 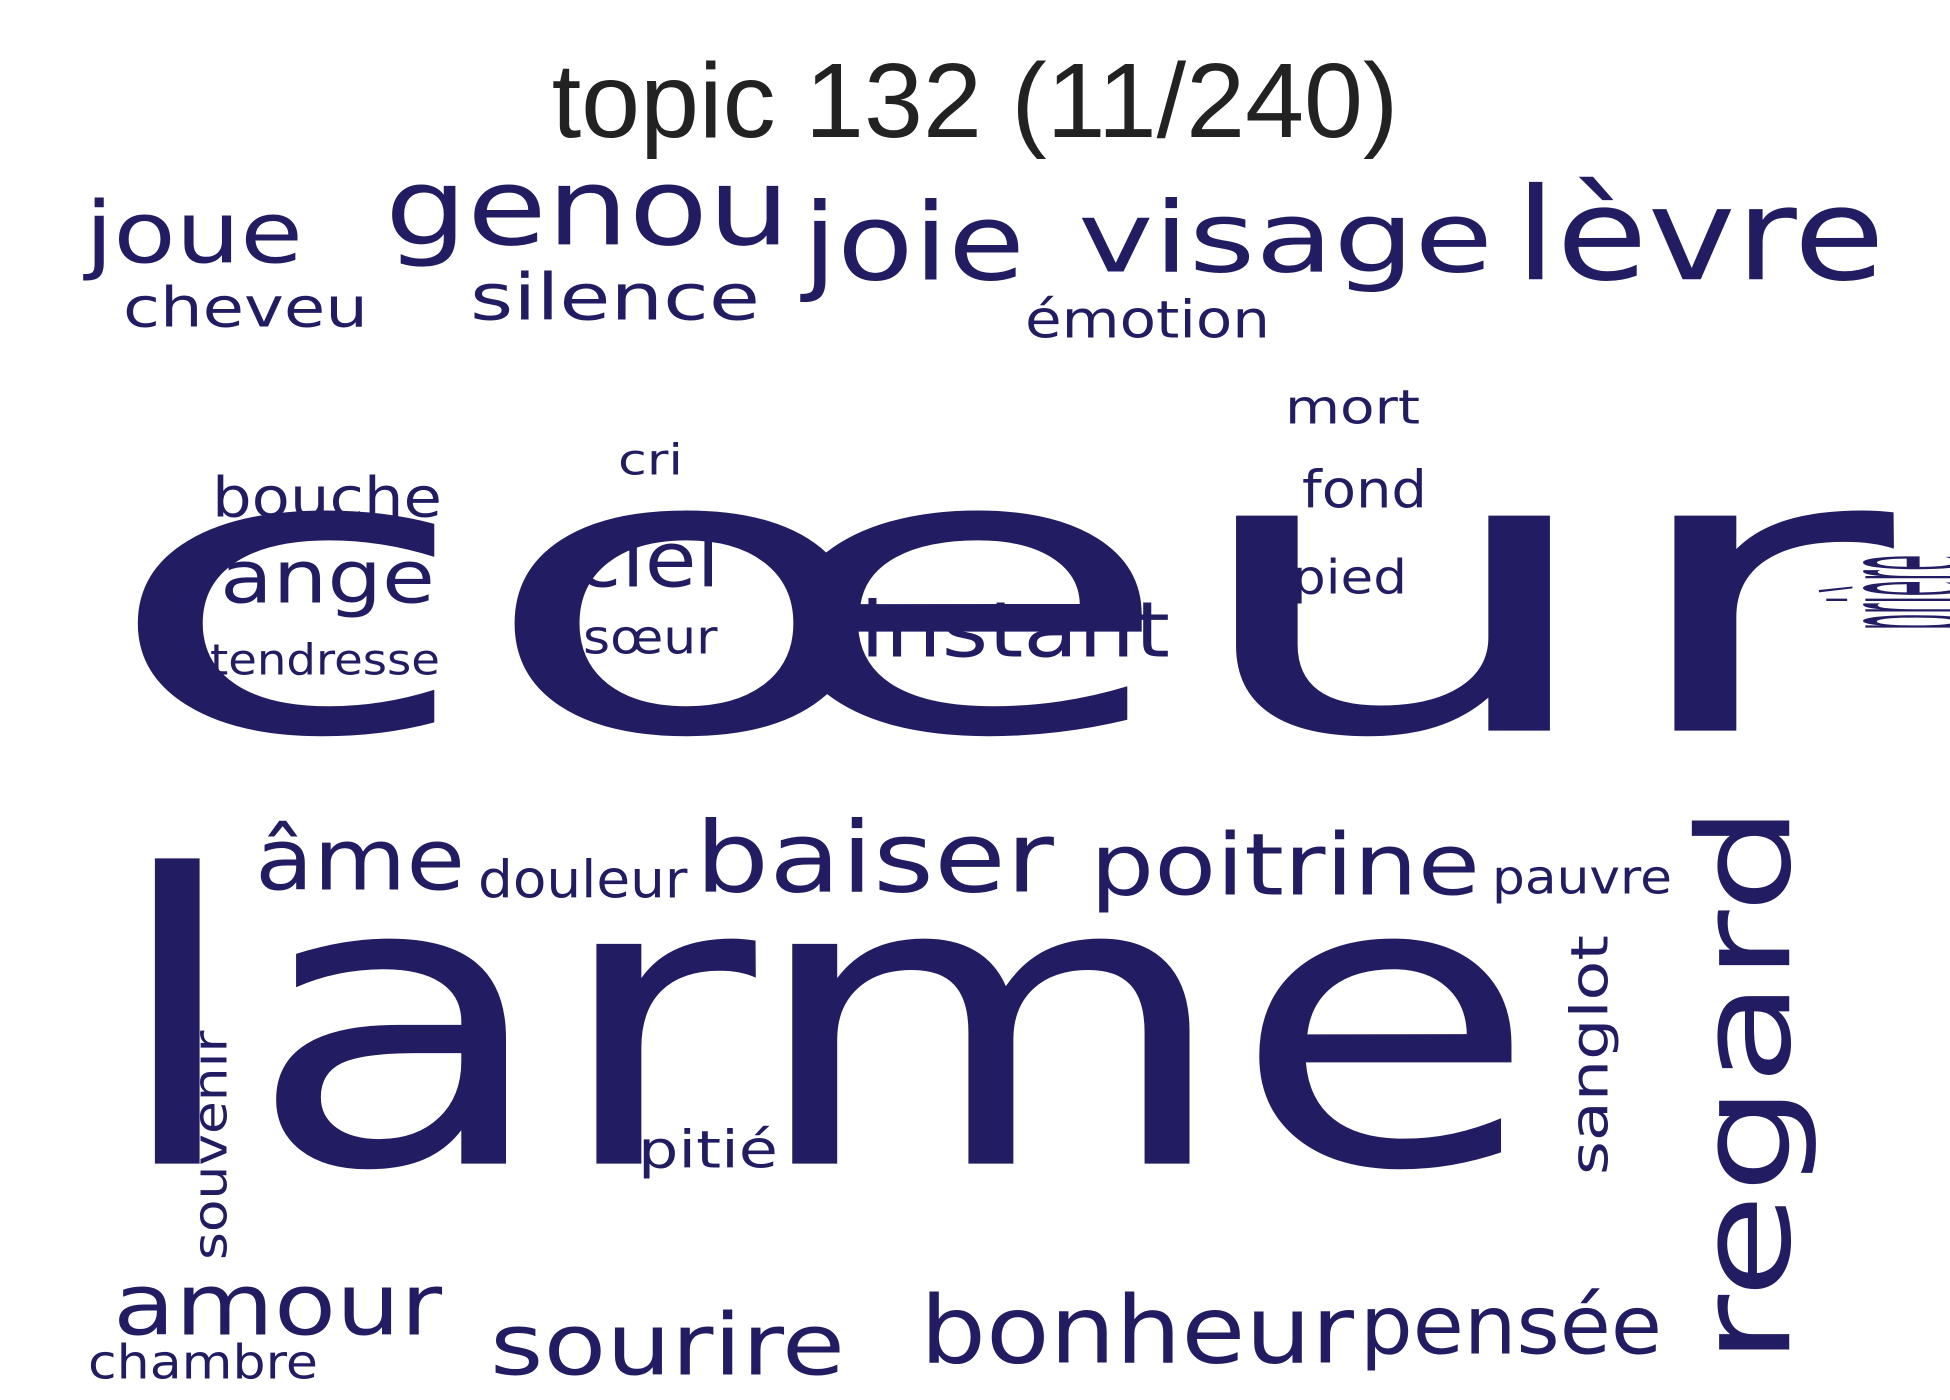 What do you see at coordinates (912, 243) in the screenshot?
I see `word-joie: joie` at bounding box center [912, 243].